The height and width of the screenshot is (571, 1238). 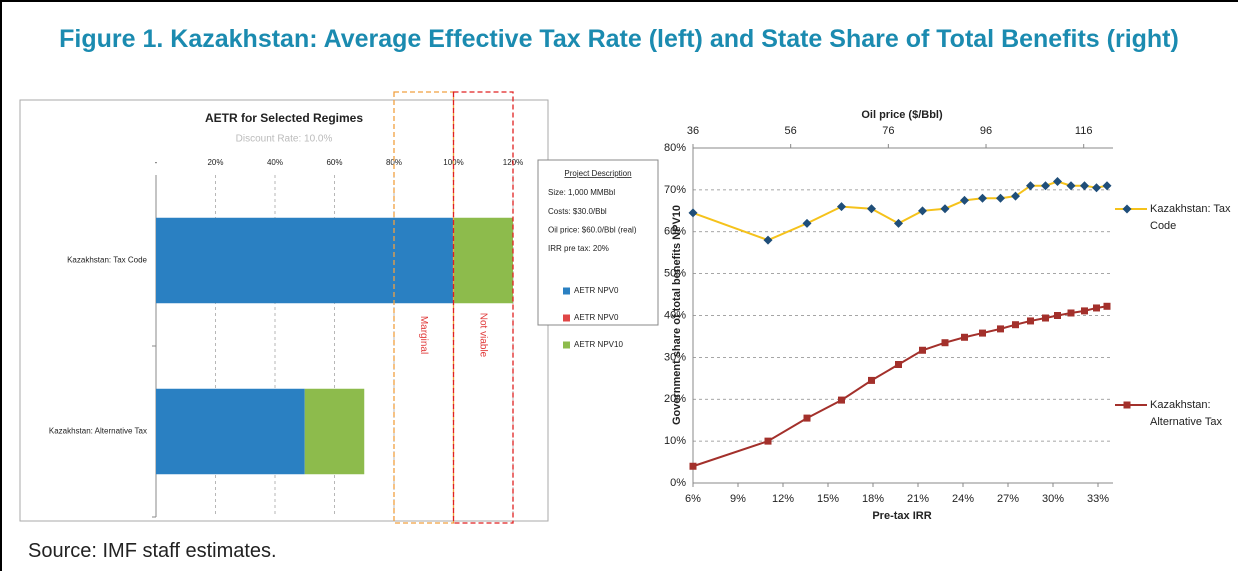 What do you see at coordinates (675, 441) in the screenshot?
I see `y-tick-label: 10%` at bounding box center [675, 441].